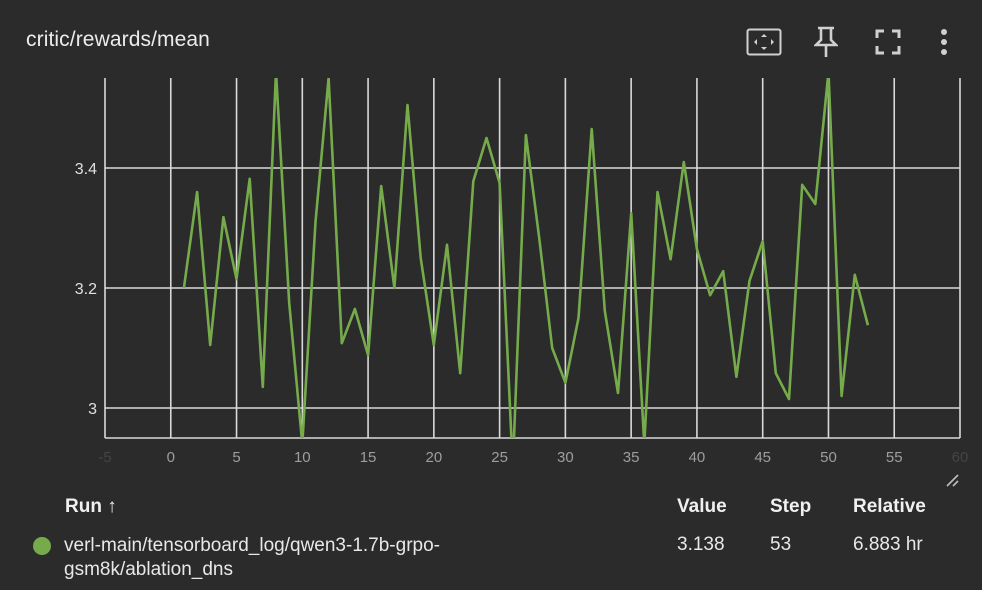  Describe the element at coordinates (888, 544) in the screenshot. I see `run-relative: 6.883 hr` at that location.